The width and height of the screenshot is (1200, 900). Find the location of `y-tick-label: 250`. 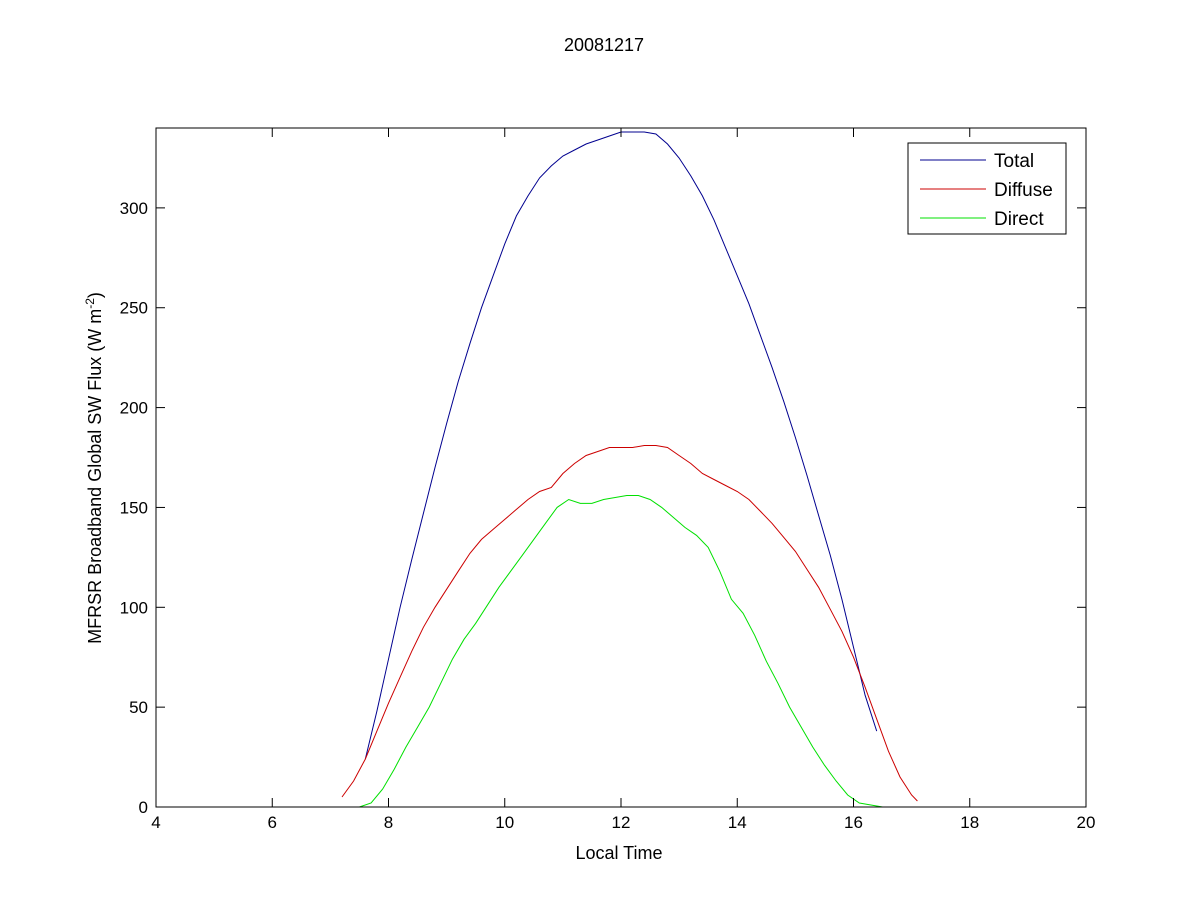

y-tick-label: 250 is located at coordinates (134, 308).